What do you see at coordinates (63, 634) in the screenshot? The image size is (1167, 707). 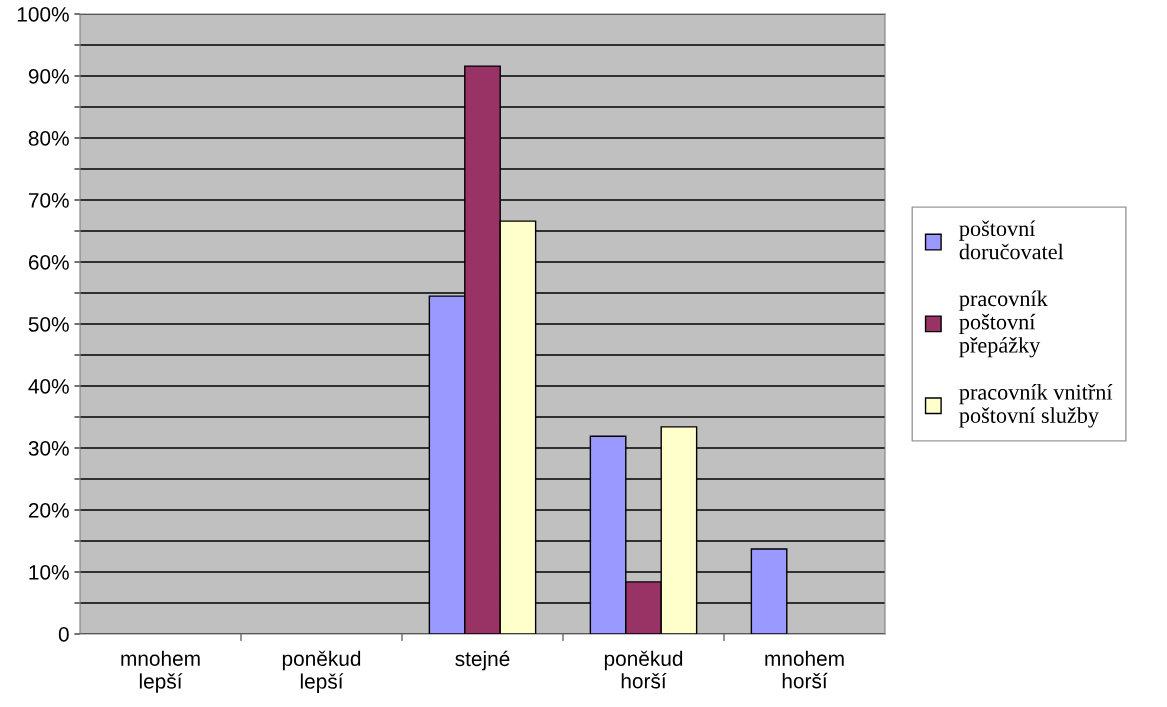 I see `y-tick-label: 0` at bounding box center [63, 634].